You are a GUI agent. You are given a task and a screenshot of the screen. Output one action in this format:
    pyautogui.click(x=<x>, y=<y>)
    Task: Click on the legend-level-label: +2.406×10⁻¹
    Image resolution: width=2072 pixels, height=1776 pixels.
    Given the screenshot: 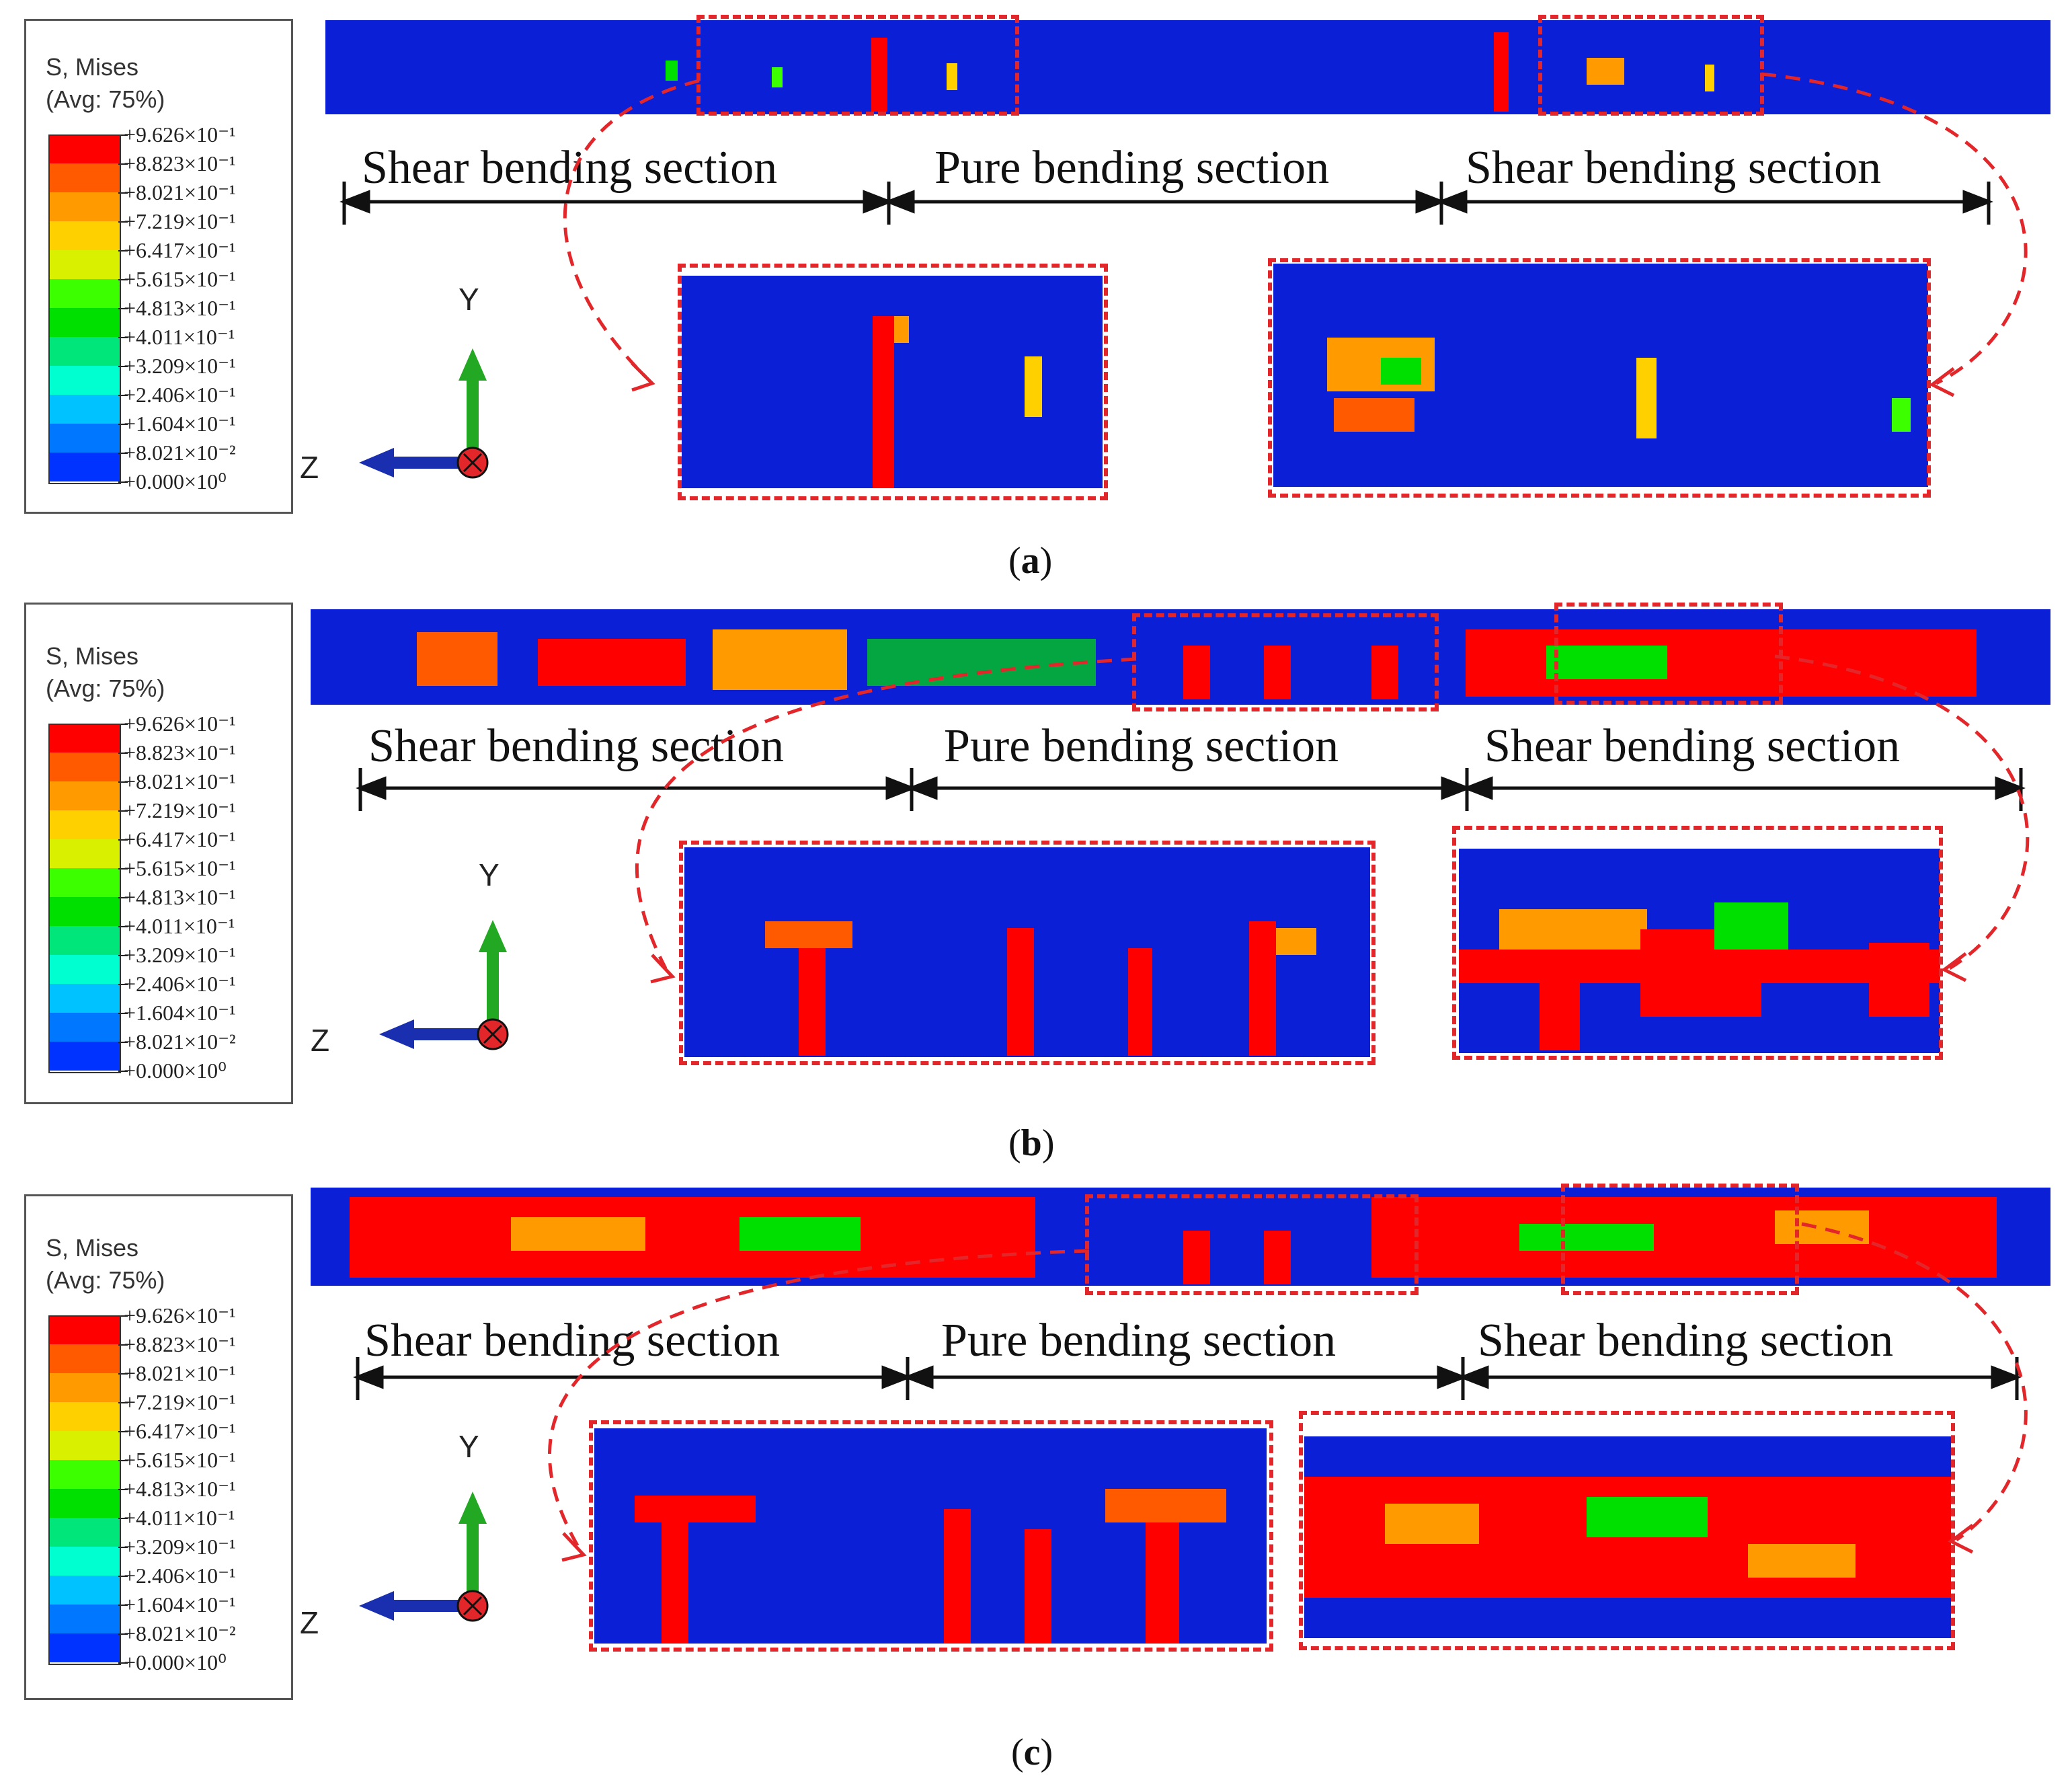 What is the action you would take?
    pyautogui.click(x=180, y=395)
    